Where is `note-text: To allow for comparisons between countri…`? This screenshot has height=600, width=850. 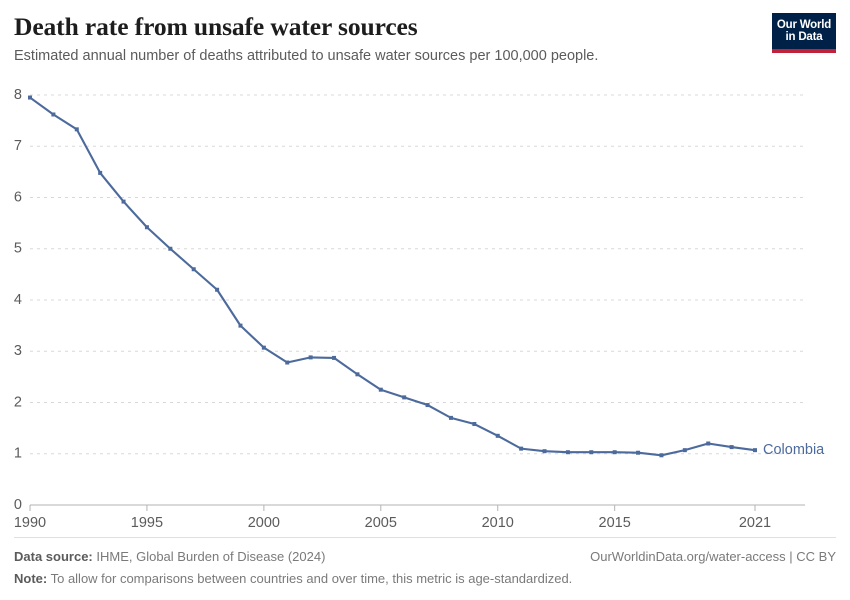 note-text: To allow for comparisons between countri… is located at coordinates (310, 578).